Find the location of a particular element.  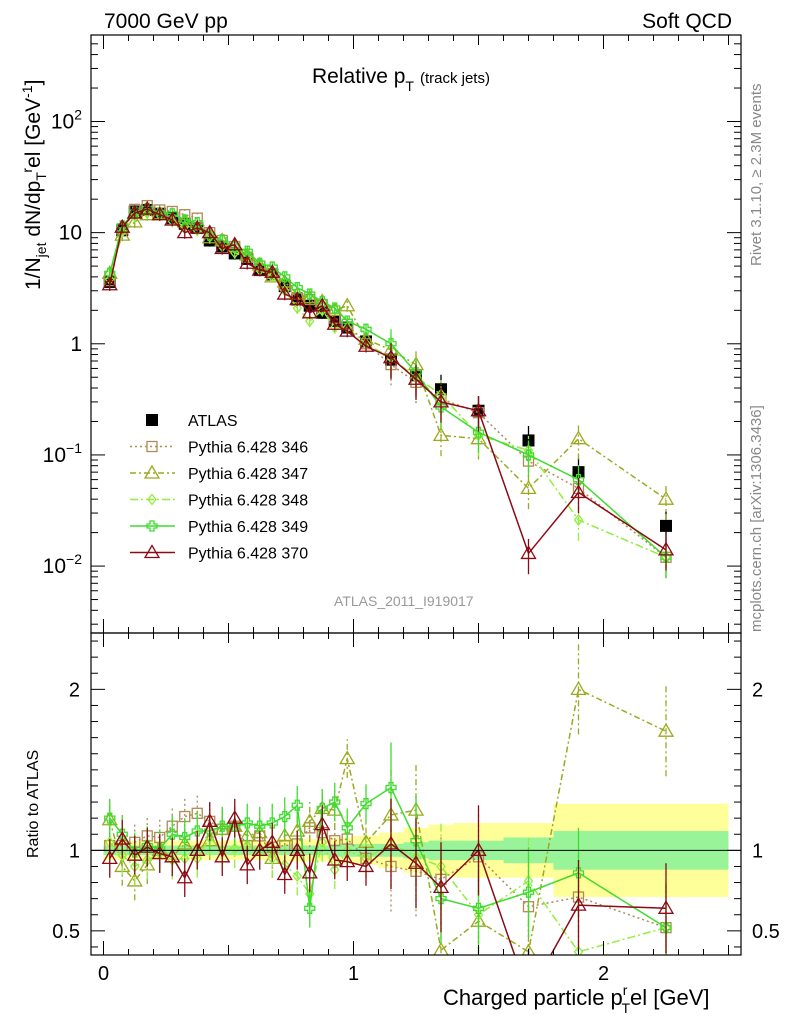

y-tick-label: 10 is located at coordinates (70, 233).